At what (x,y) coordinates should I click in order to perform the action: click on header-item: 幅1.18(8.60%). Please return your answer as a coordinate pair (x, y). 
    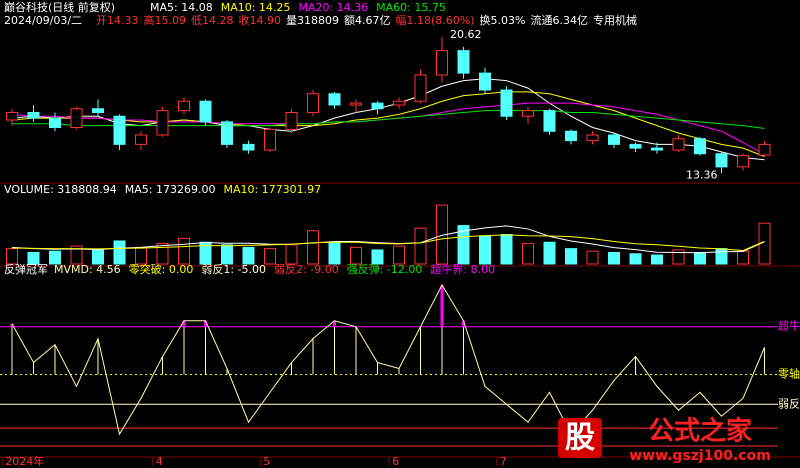
    Looking at the image, I should click on (435, 20).